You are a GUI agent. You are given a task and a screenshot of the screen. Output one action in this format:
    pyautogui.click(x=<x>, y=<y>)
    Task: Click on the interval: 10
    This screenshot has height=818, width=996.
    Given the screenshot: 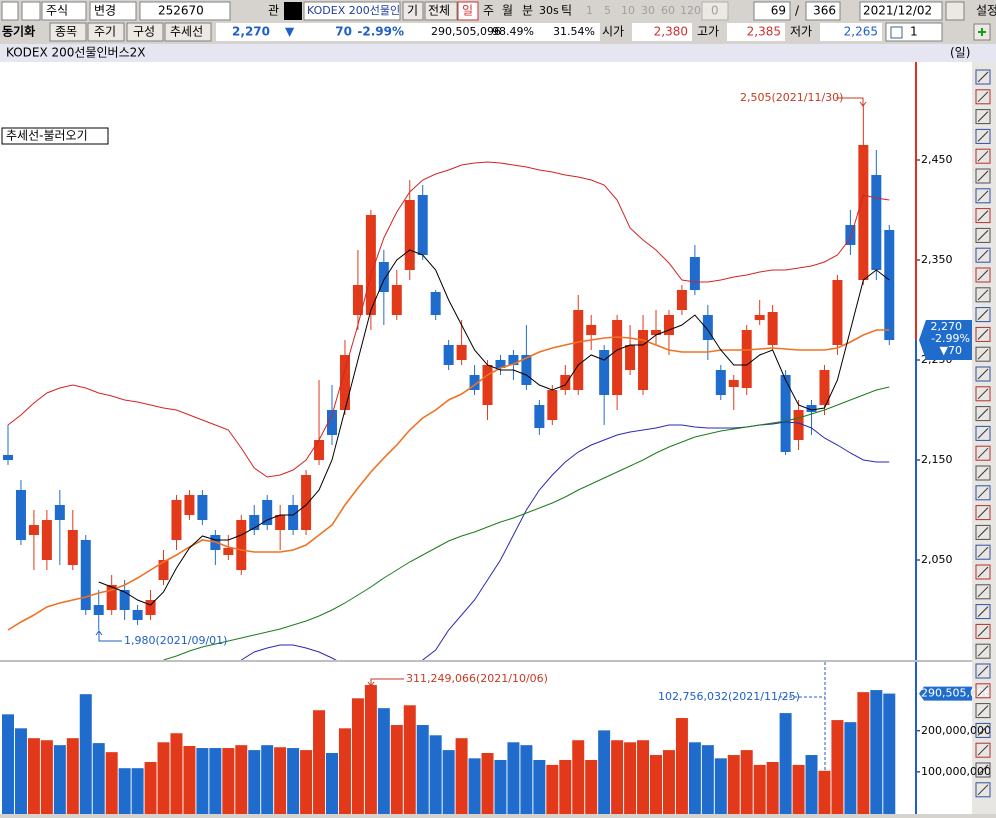 What is the action you would take?
    pyautogui.click(x=628, y=10)
    